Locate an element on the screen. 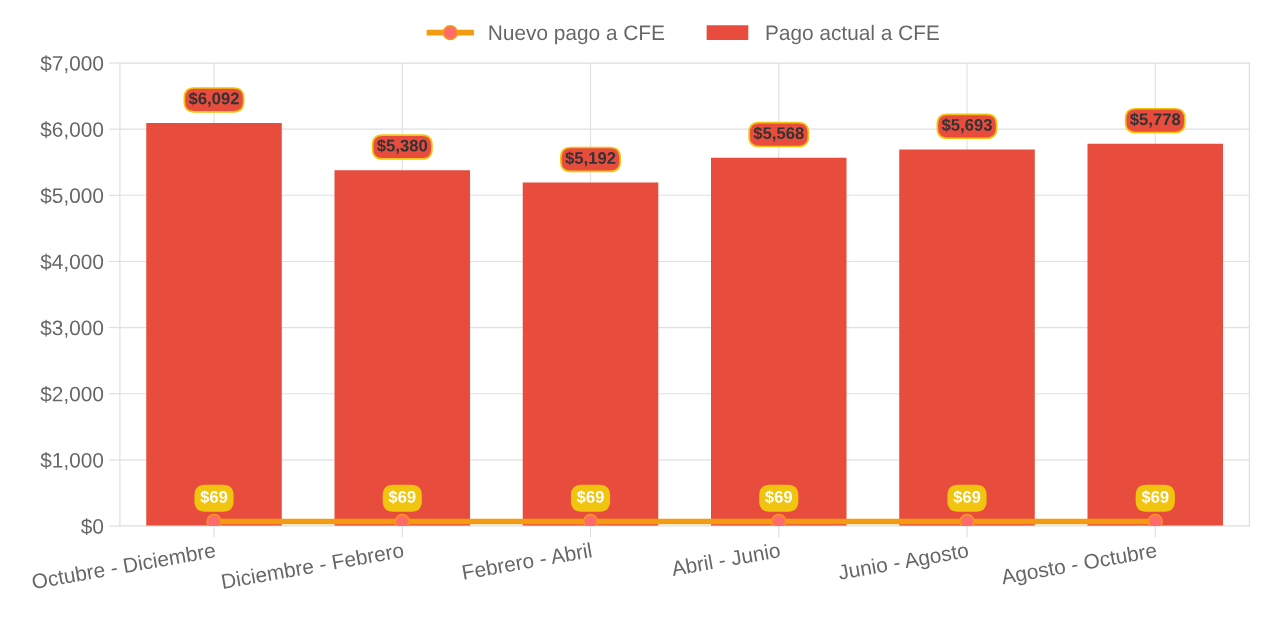 This screenshot has width=1262, height=630. data-label: $5,693 is located at coordinates (966, 126).